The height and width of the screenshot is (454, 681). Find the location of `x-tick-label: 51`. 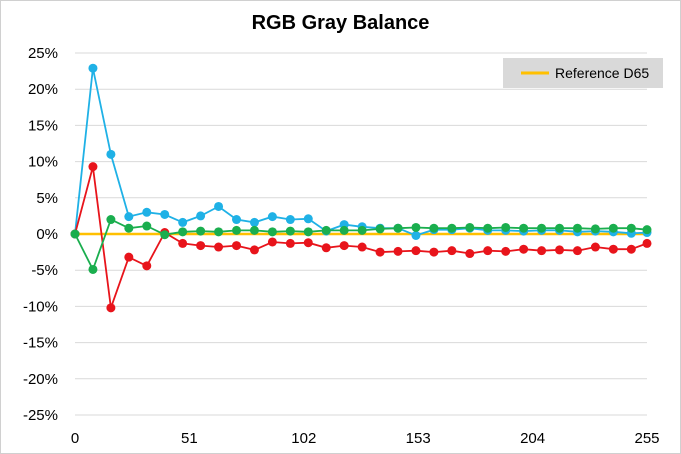

x-tick-label: 51 is located at coordinates (189, 438).